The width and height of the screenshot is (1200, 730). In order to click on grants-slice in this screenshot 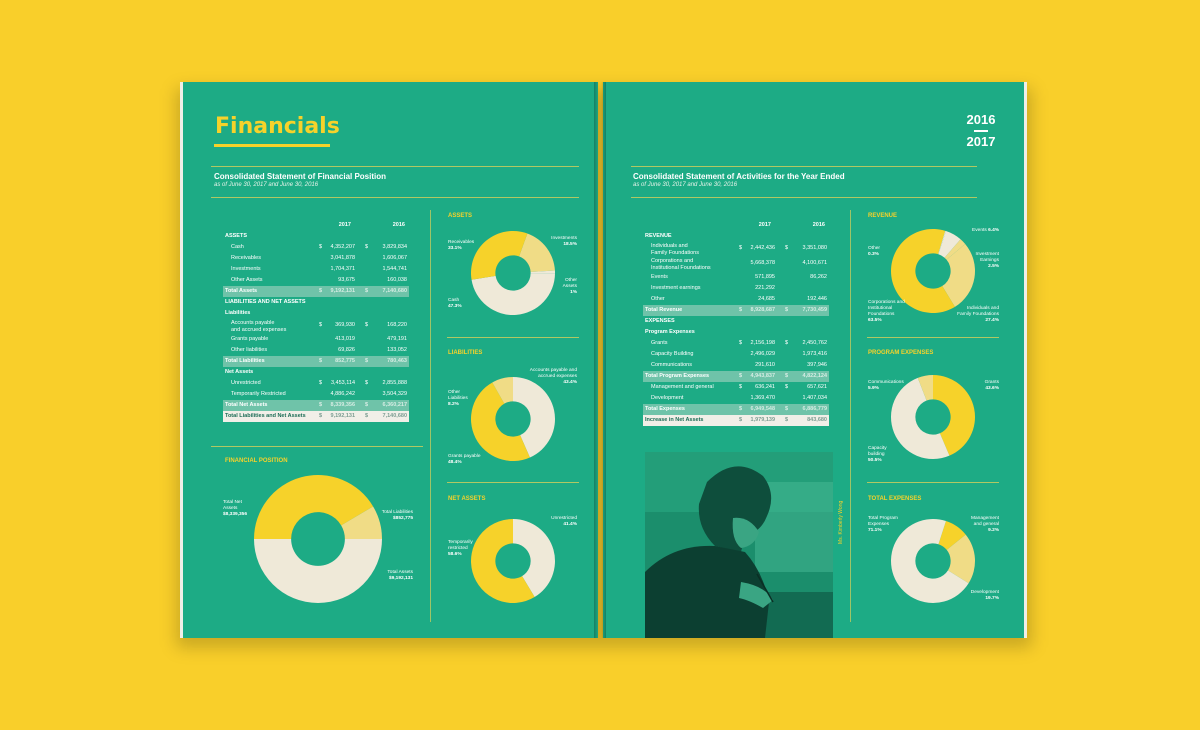, I will do `click(954, 415)`.